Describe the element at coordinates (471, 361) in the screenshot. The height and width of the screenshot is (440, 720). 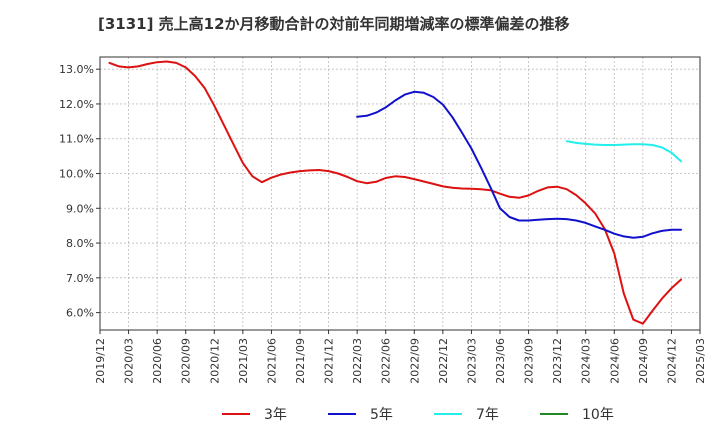
I see `x-tick-label: 2023/03` at that location.